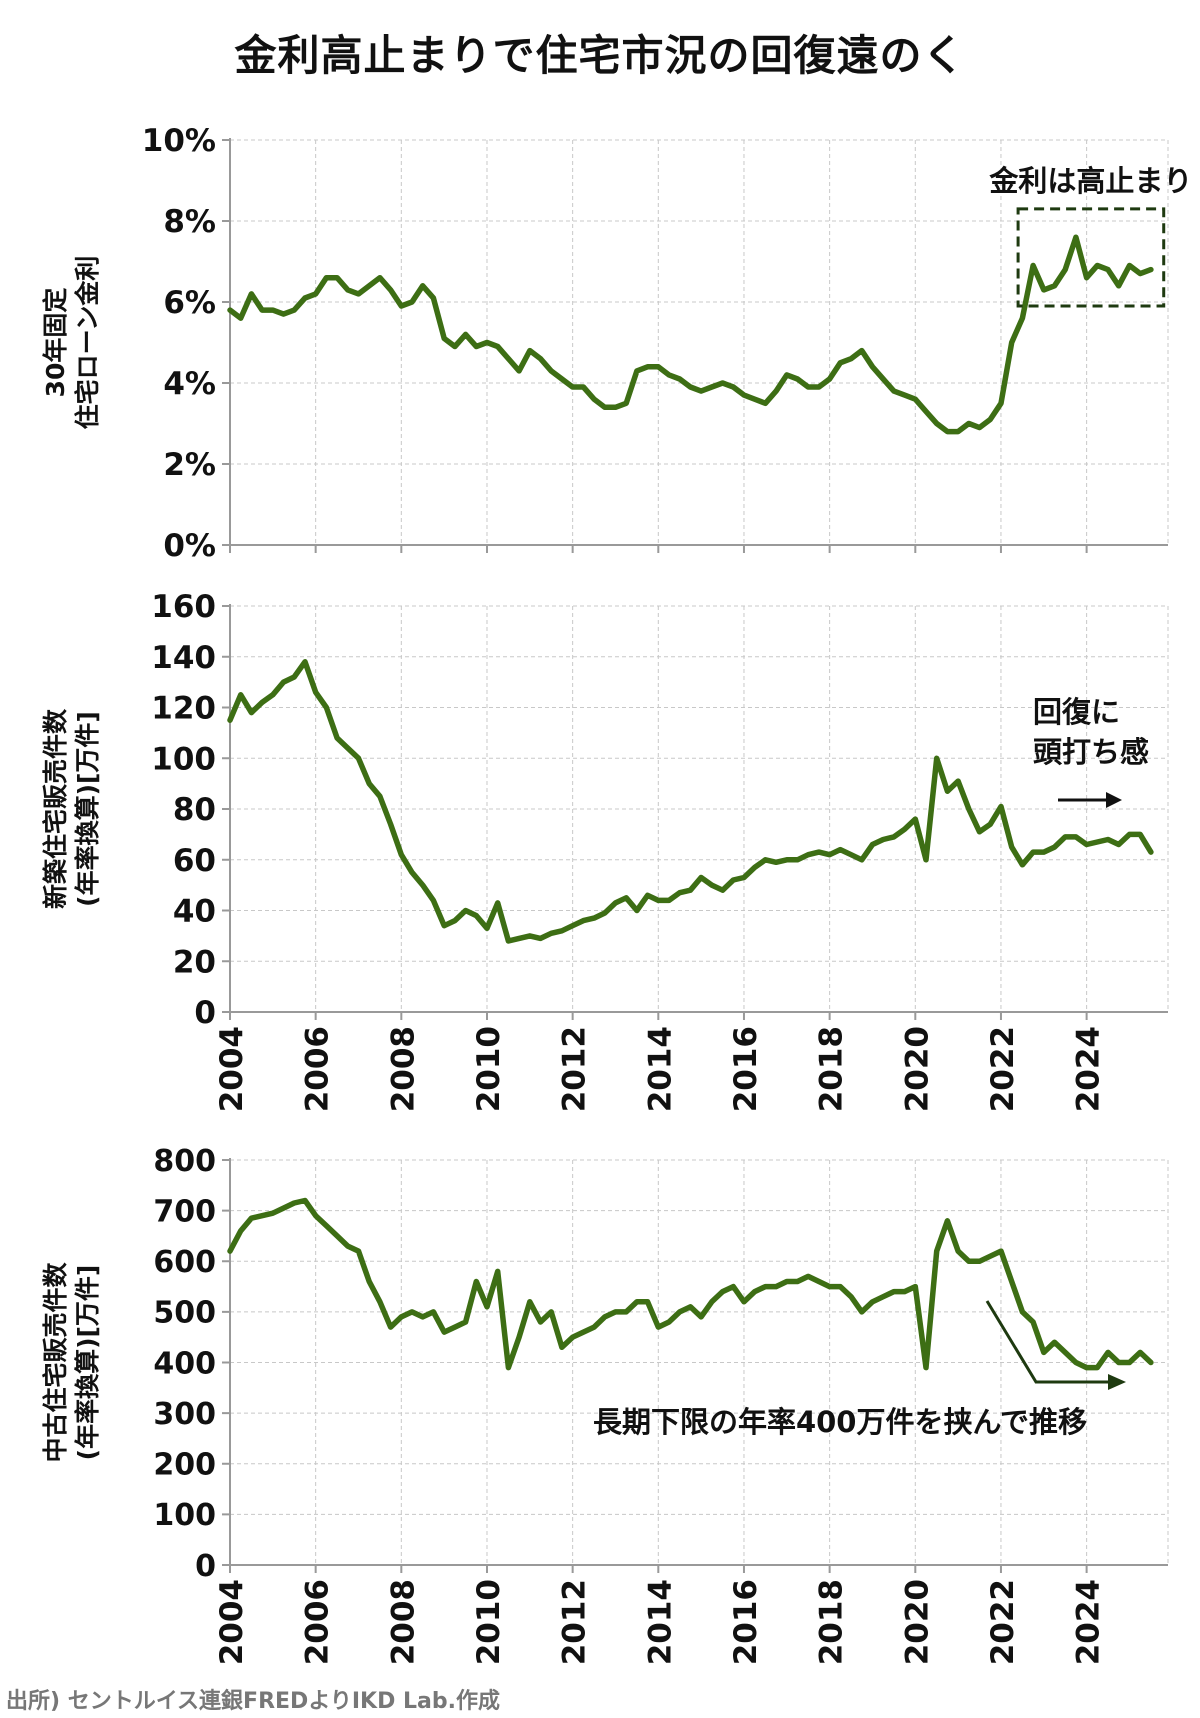  I want to click on annotation-text: 回復に, so click(1076, 712).